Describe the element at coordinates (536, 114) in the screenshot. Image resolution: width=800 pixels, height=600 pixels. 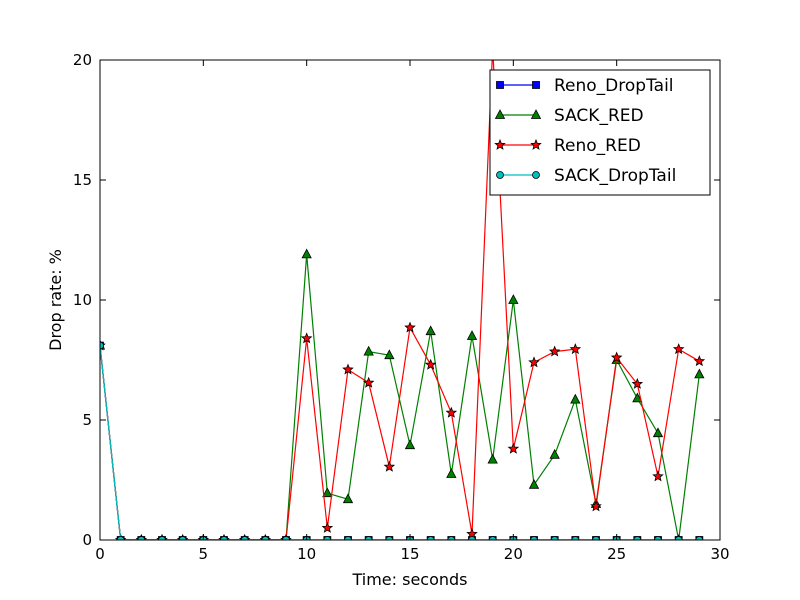
I see `legend-marker-right-SACK_RED` at that location.